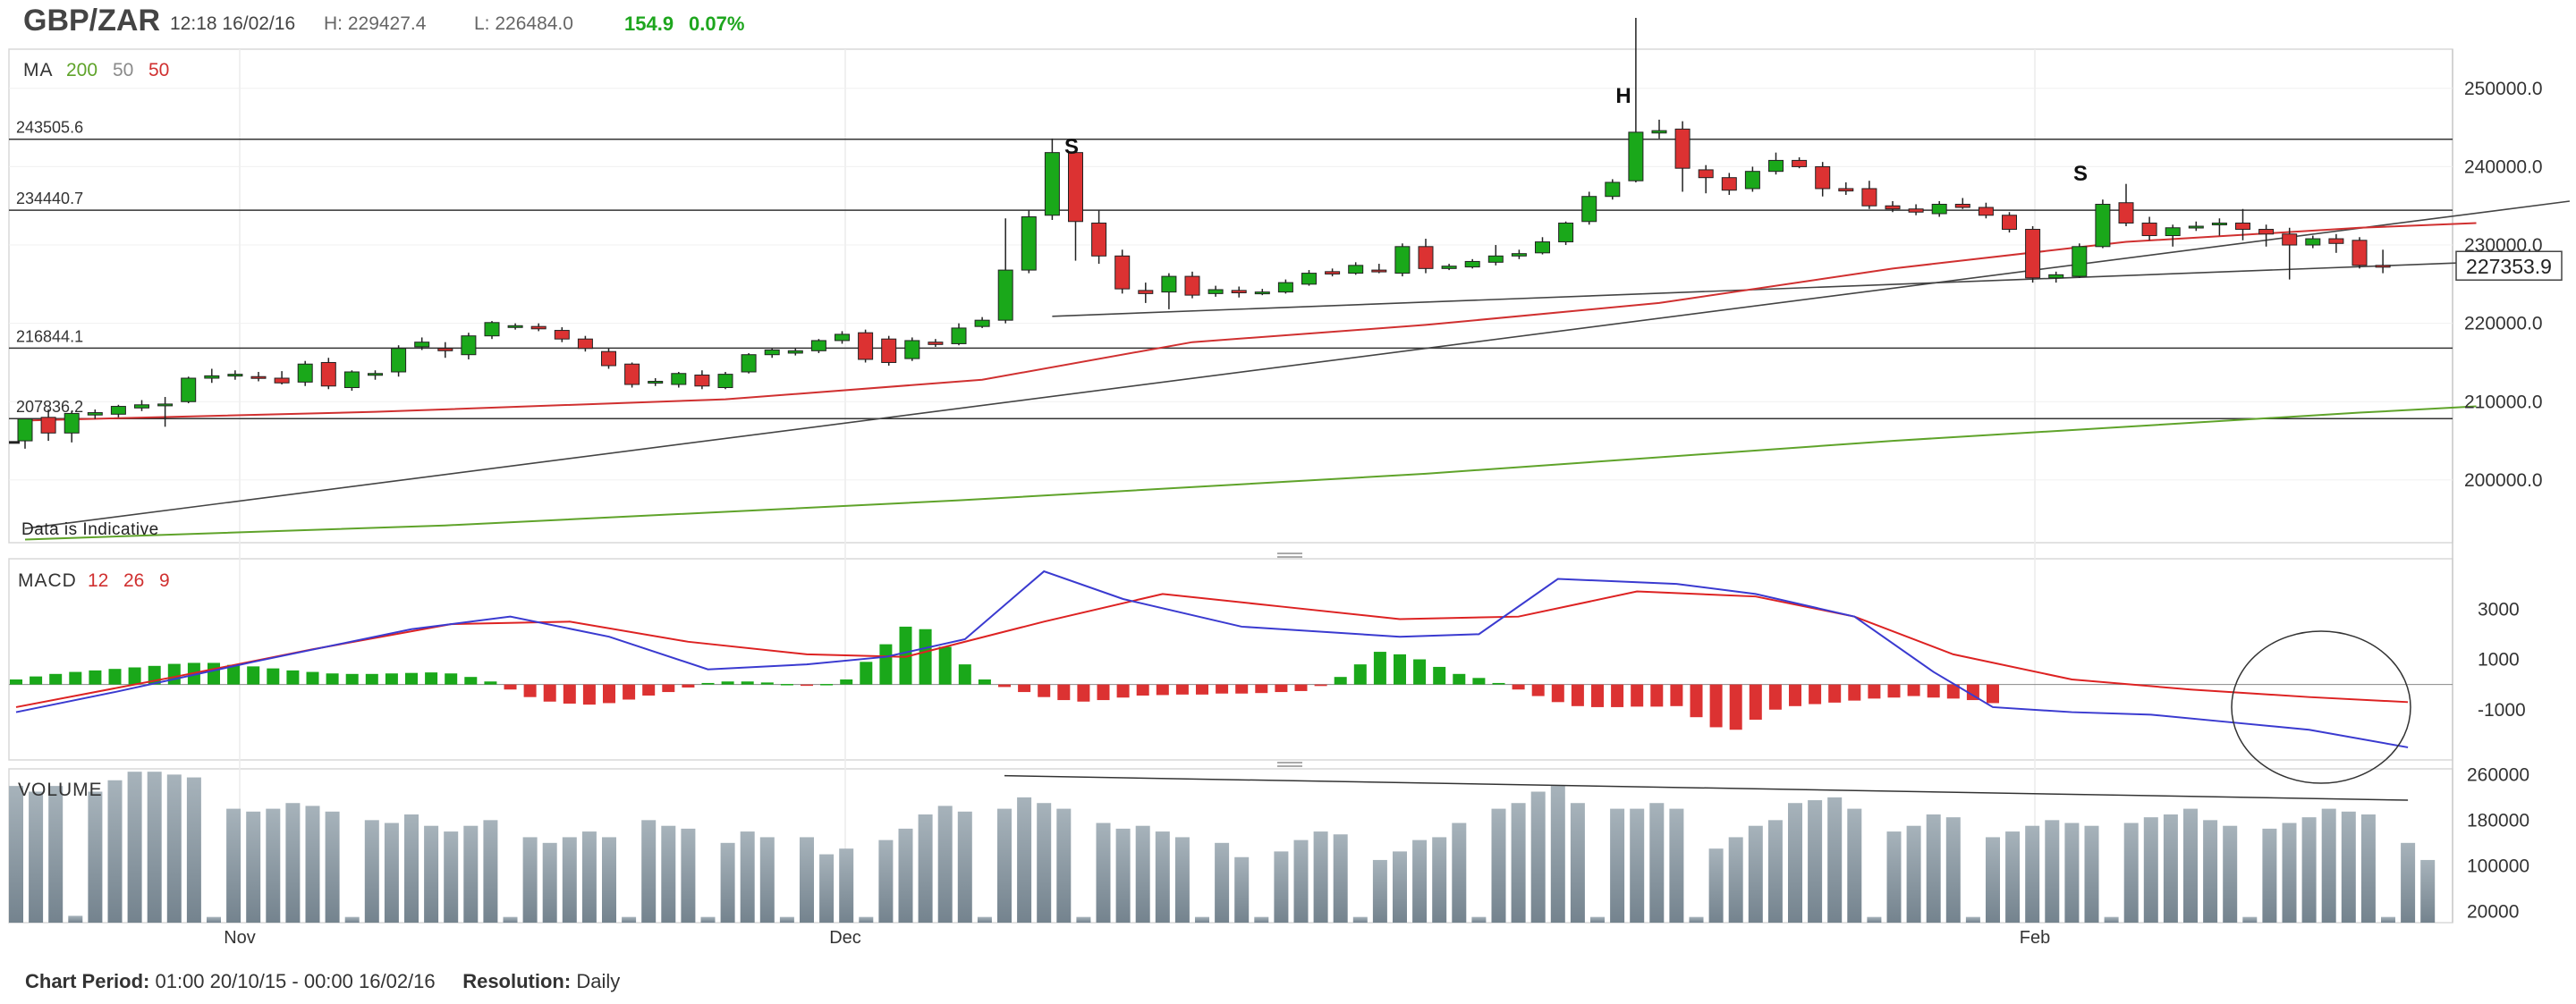  Describe the element at coordinates (2503, 166) in the screenshot. I see `price-tick-label: 240000.0` at that location.